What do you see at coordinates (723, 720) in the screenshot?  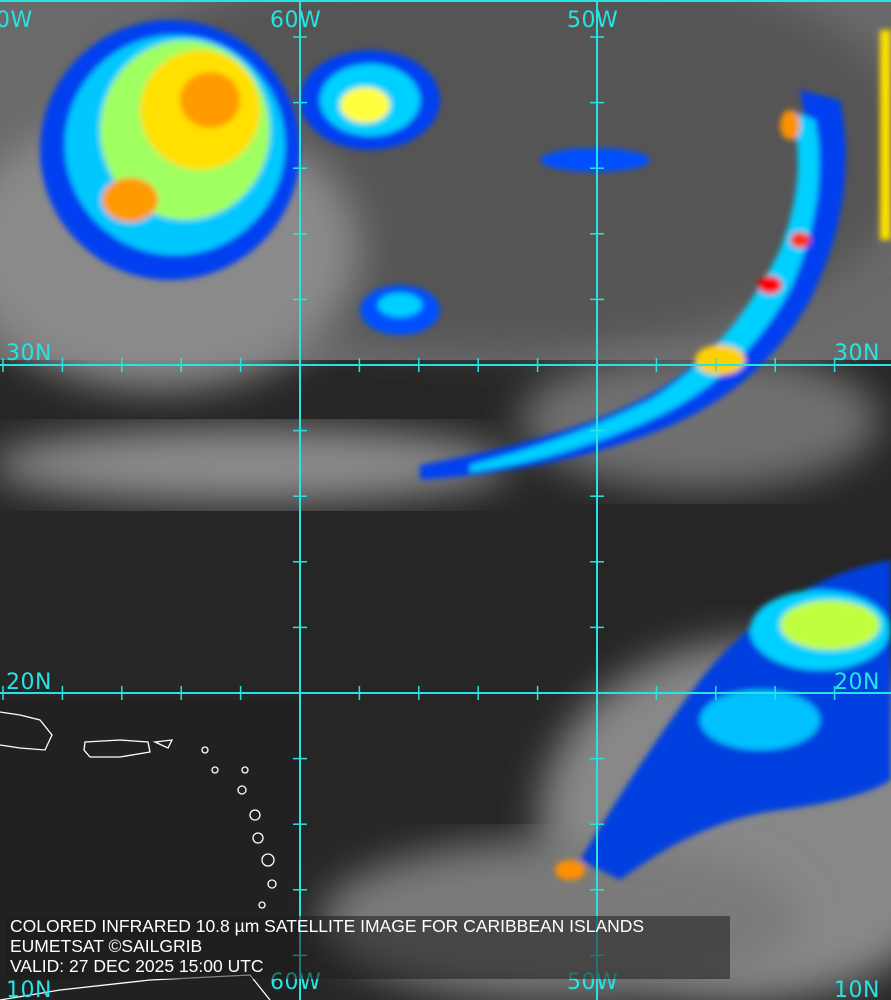 I see `convection-se` at bounding box center [723, 720].